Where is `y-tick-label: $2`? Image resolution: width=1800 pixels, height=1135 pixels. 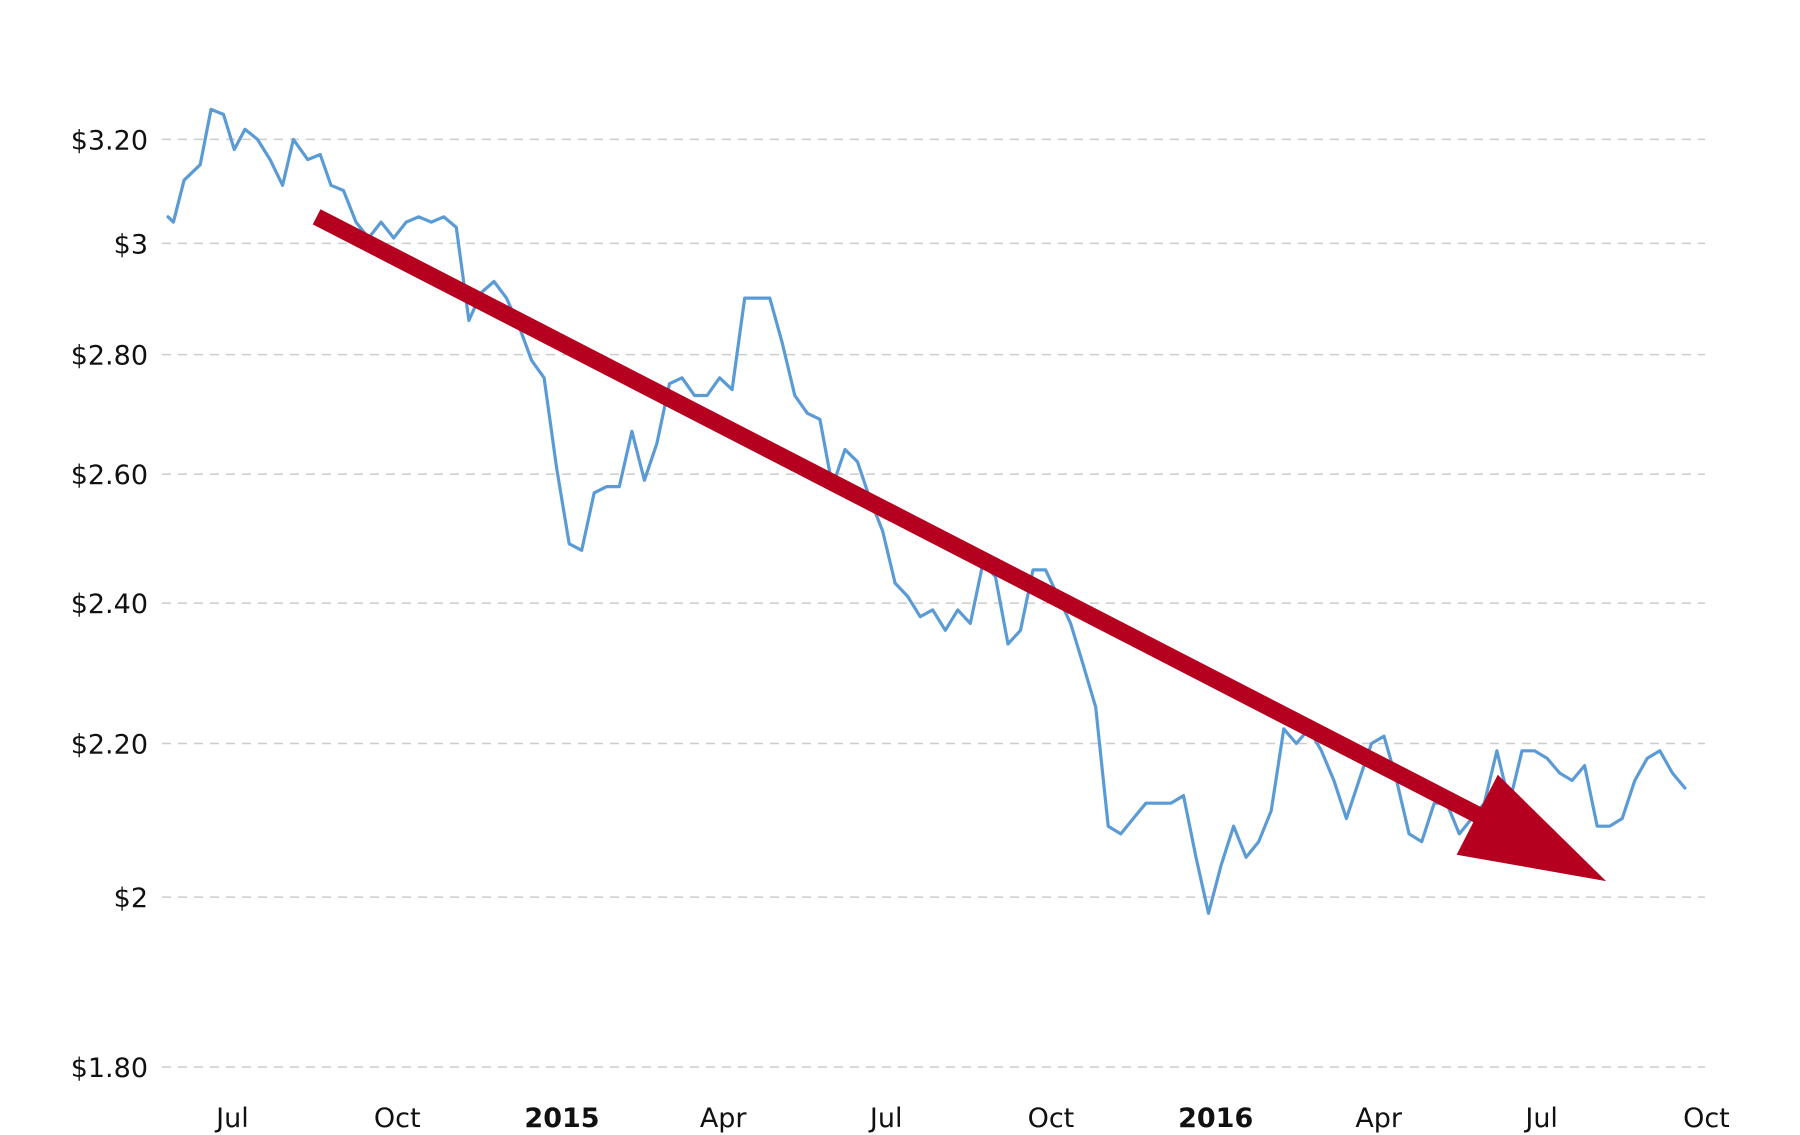
y-tick-label: $2 is located at coordinates (131, 898).